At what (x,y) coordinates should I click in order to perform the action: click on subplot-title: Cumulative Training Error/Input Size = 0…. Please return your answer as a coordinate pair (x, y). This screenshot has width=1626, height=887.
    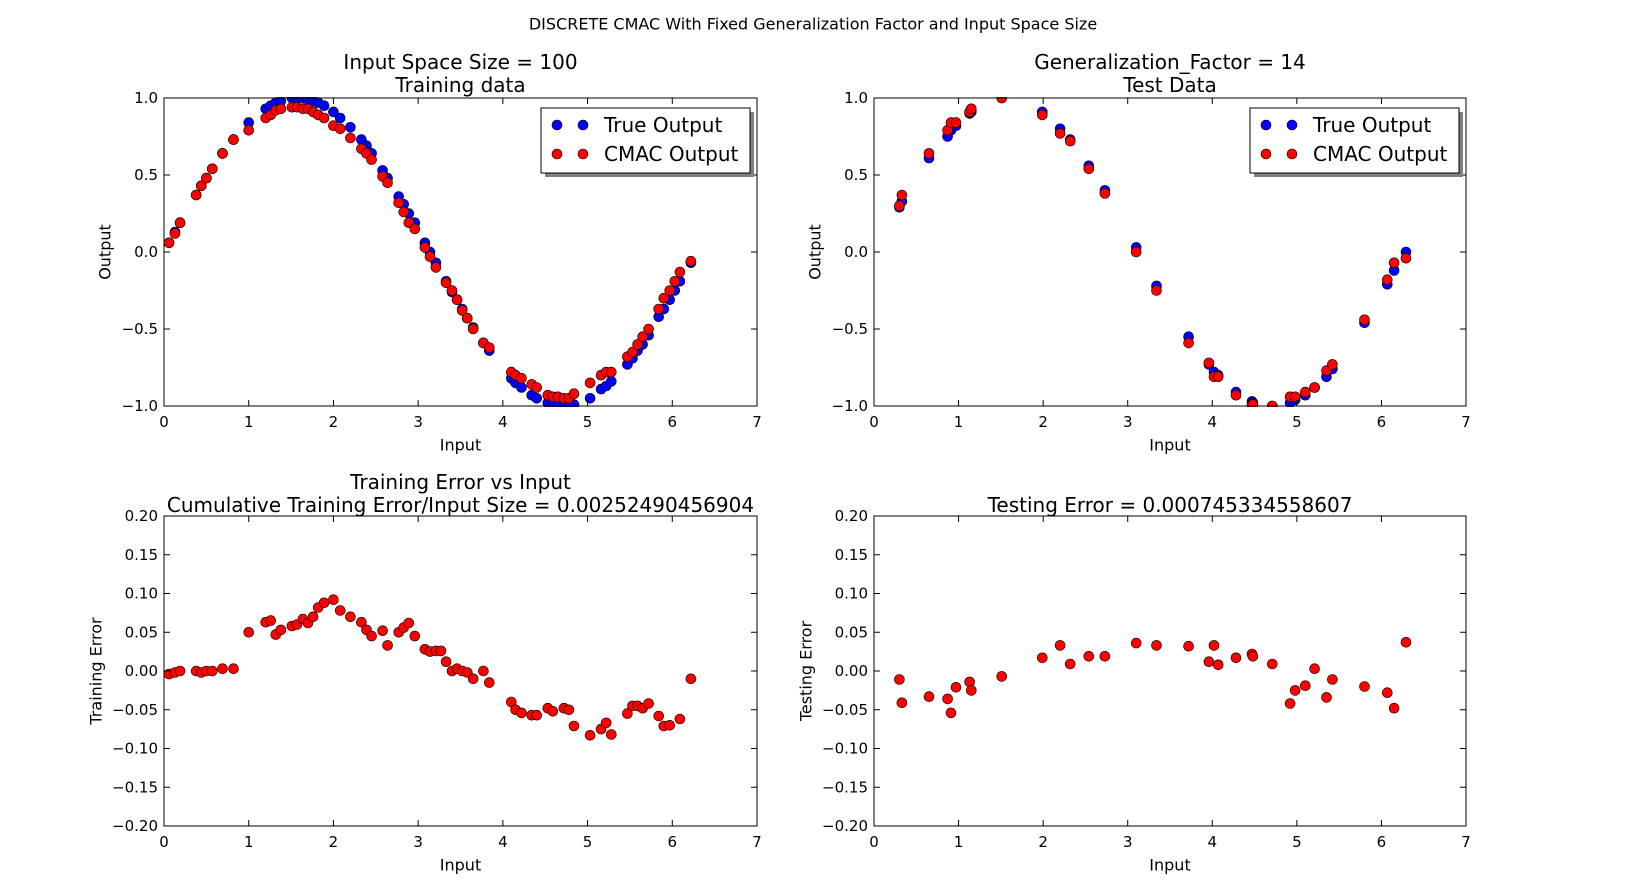
    Looking at the image, I should click on (460, 505).